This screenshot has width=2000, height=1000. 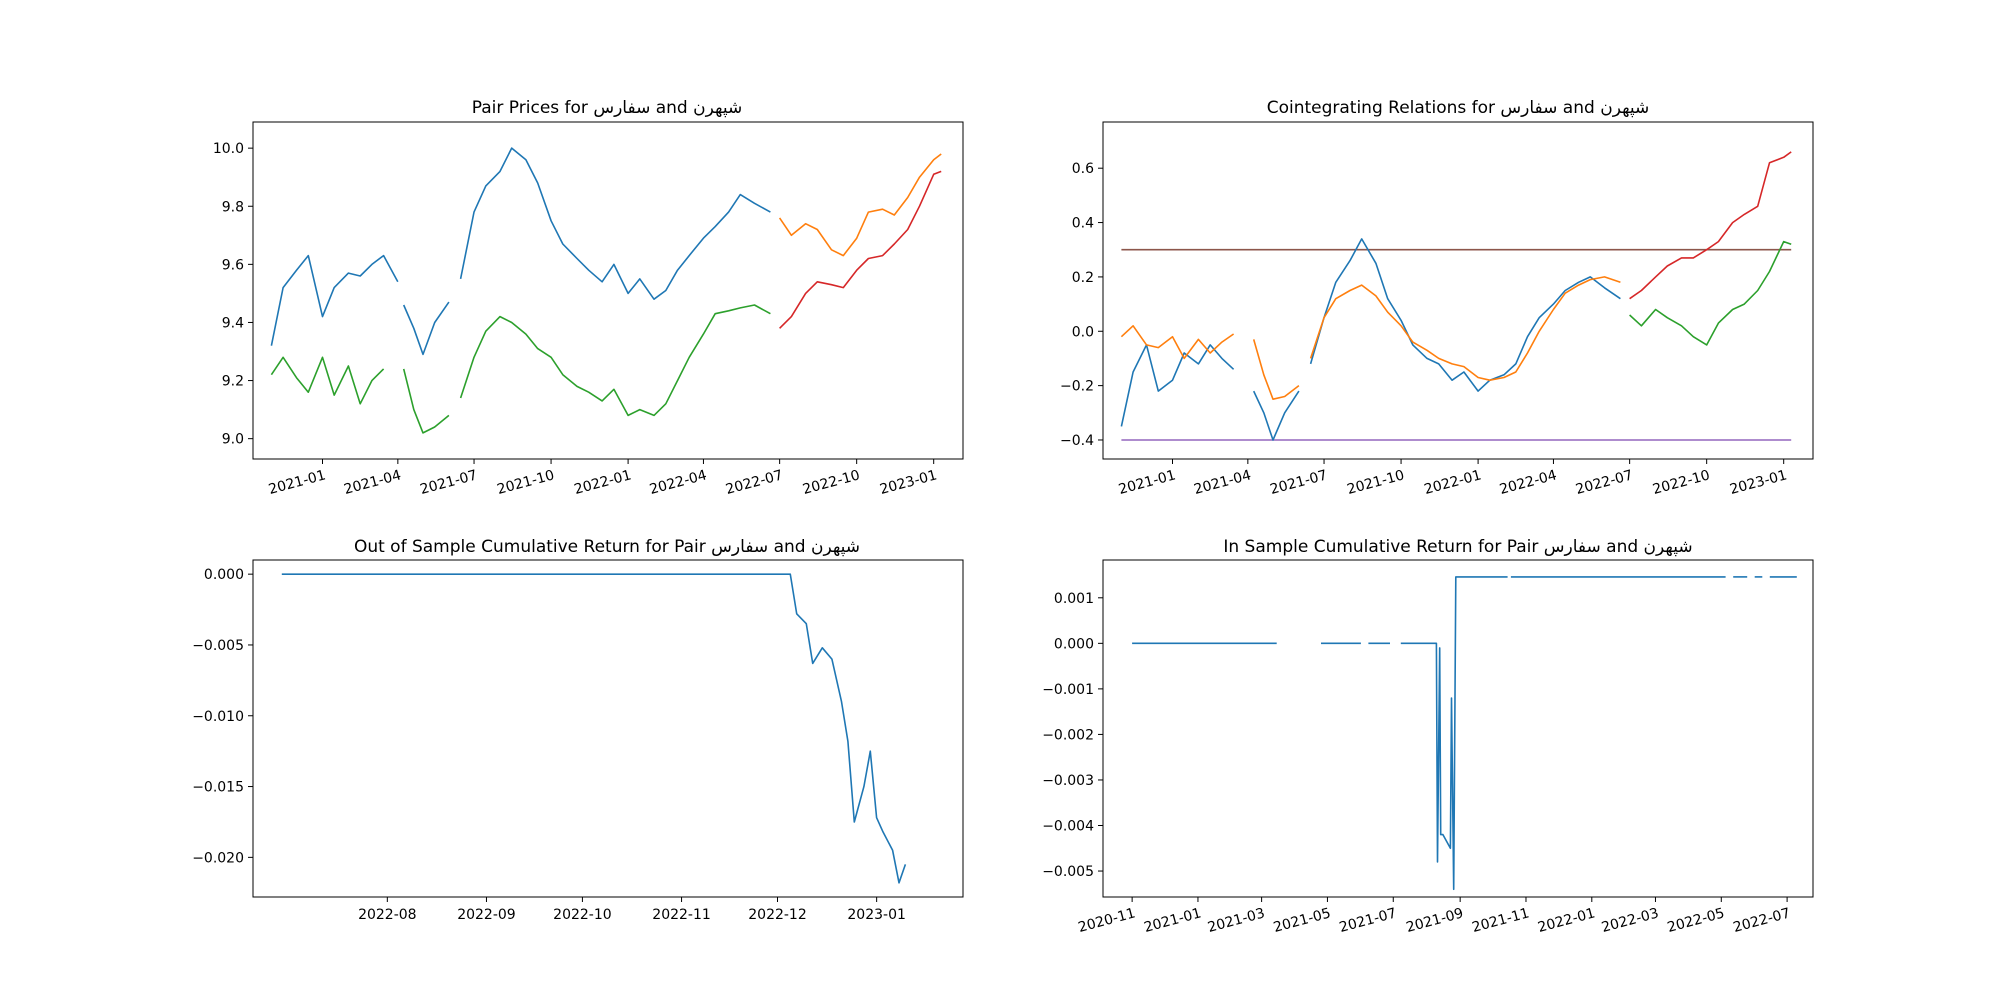 What do you see at coordinates (1077, 441) in the screenshot?
I see `y-tick-label: −0.4` at bounding box center [1077, 441].